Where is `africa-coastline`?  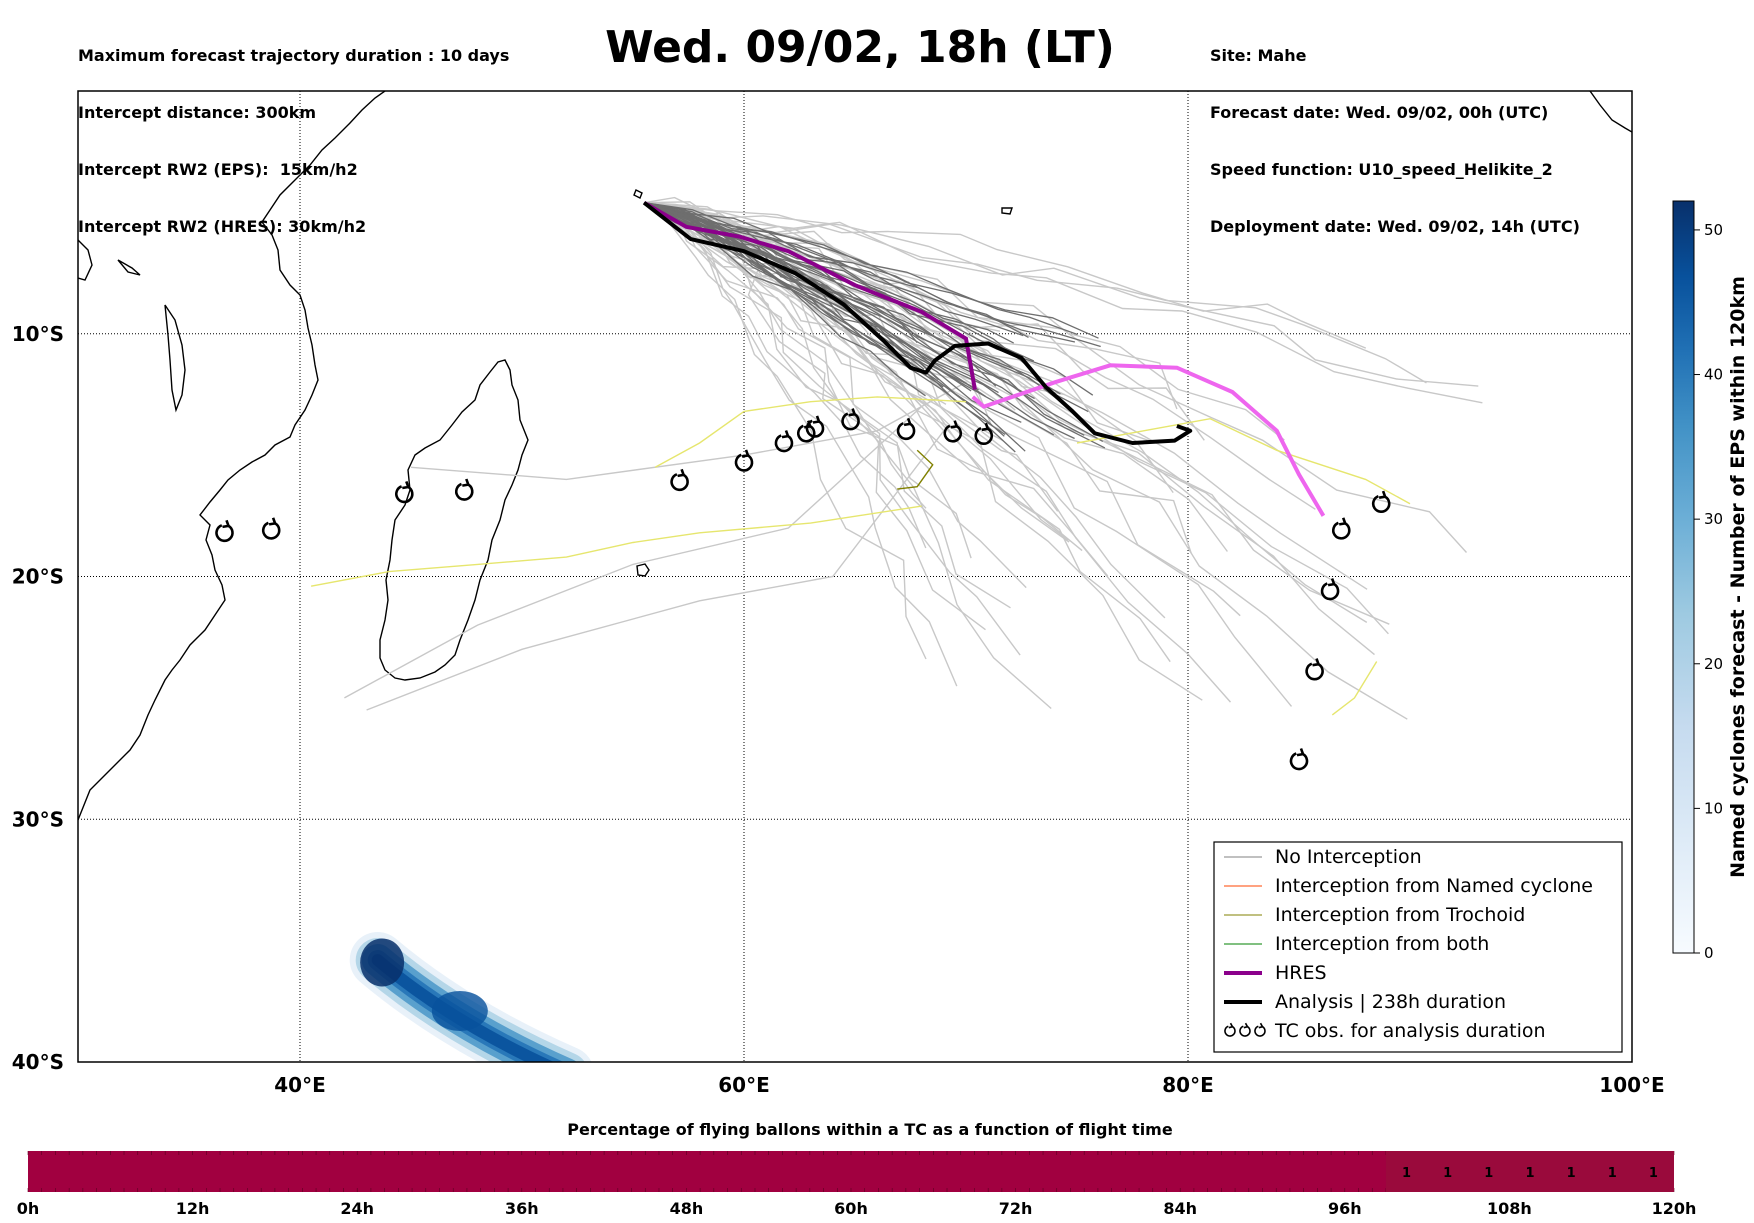
africa-coastline is located at coordinates (232, 456).